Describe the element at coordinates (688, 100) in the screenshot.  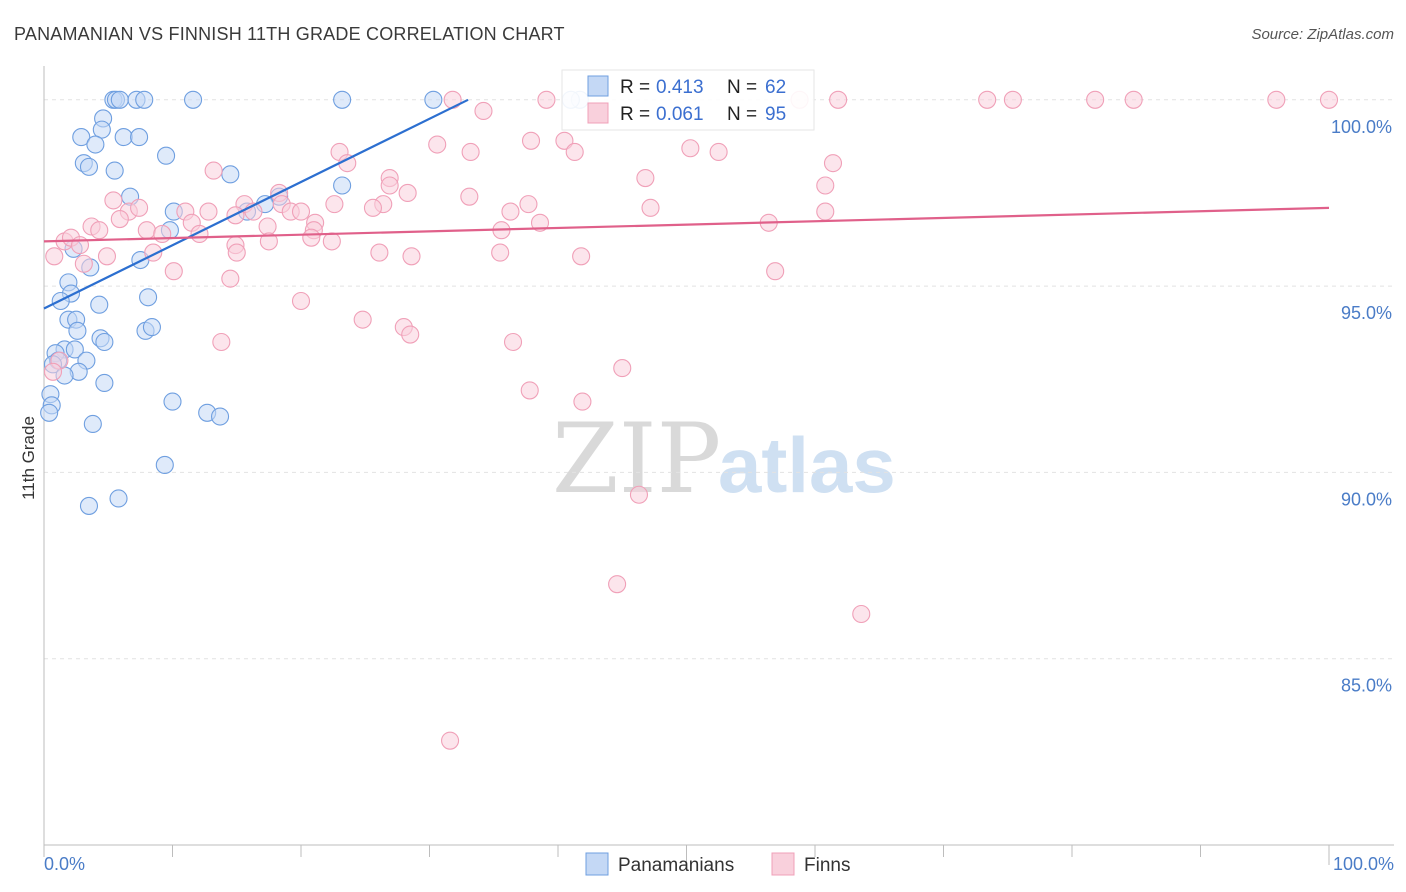
I see `stats-legend: R = 0.413 N = 62 R = 0.061 N = 95` at that location.